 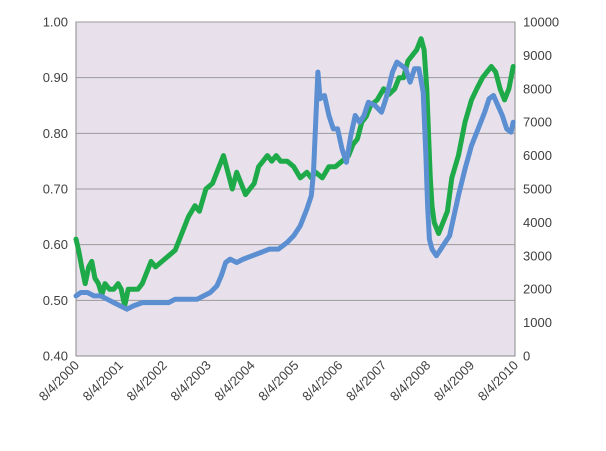 I want to click on y2-tick-label: 5000, so click(x=537, y=189).